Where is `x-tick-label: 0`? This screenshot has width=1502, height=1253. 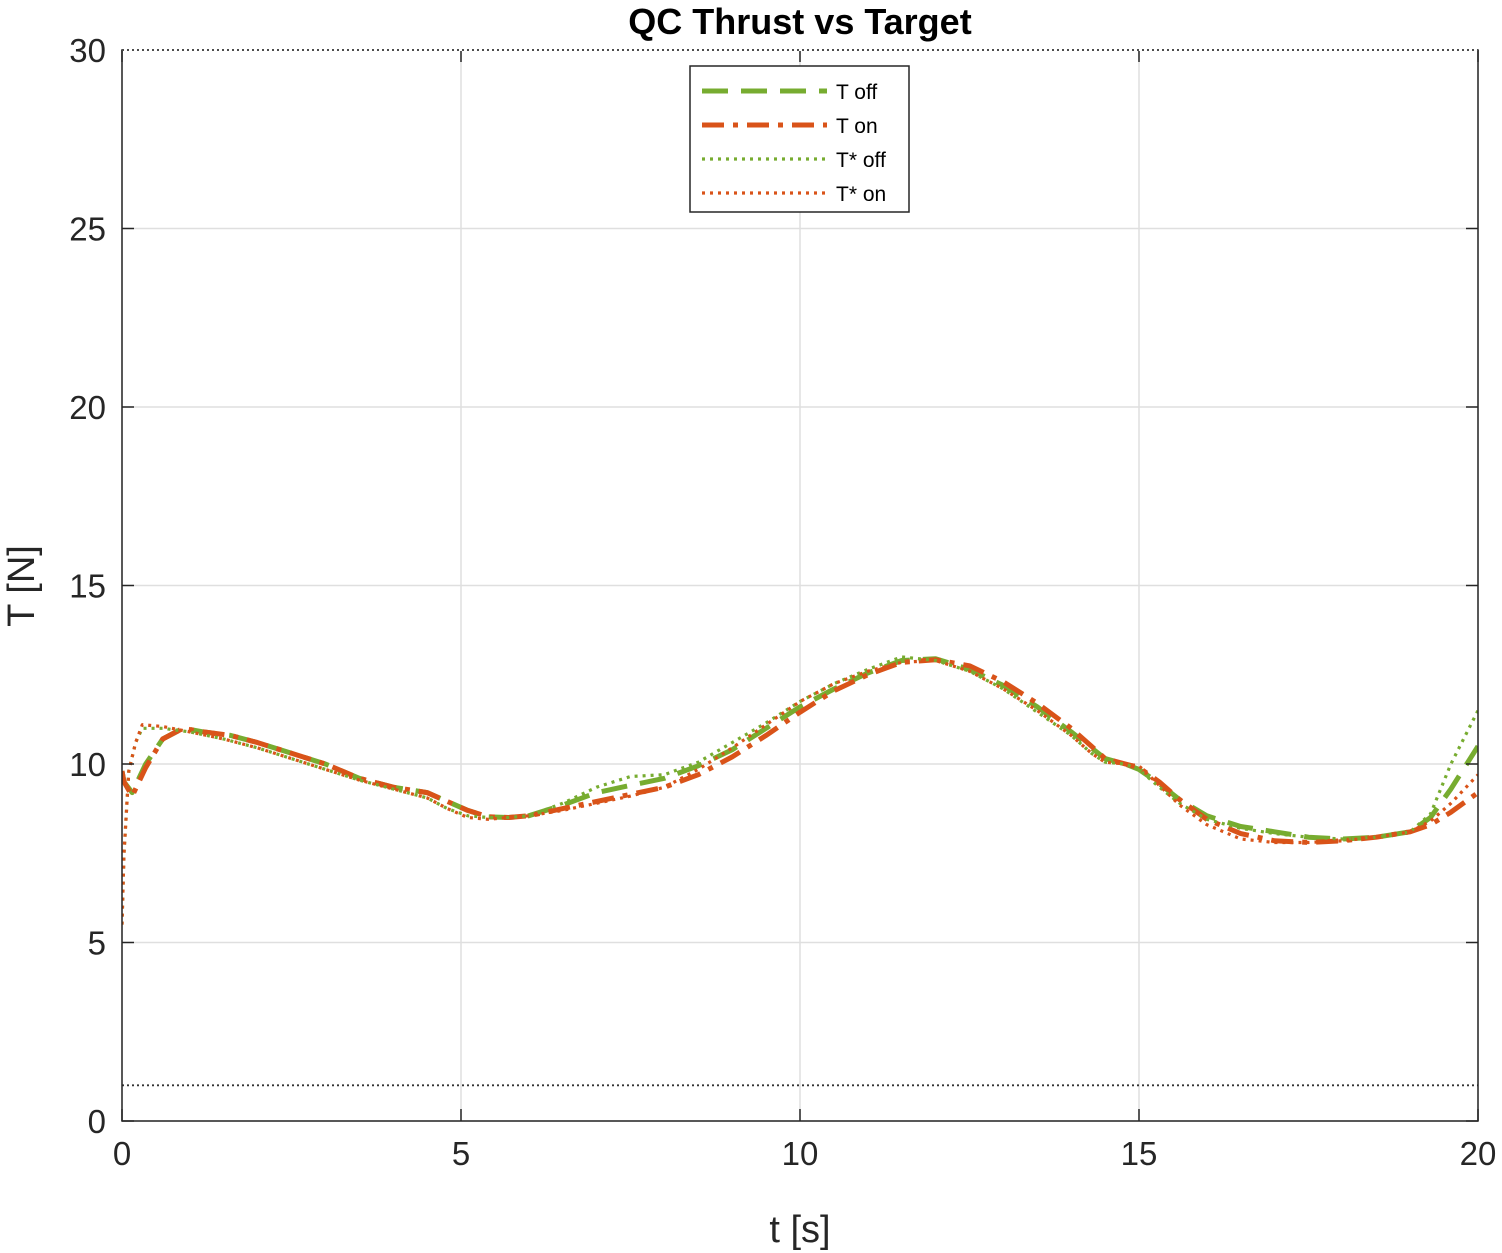
x-tick-label: 0 is located at coordinates (122, 1153).